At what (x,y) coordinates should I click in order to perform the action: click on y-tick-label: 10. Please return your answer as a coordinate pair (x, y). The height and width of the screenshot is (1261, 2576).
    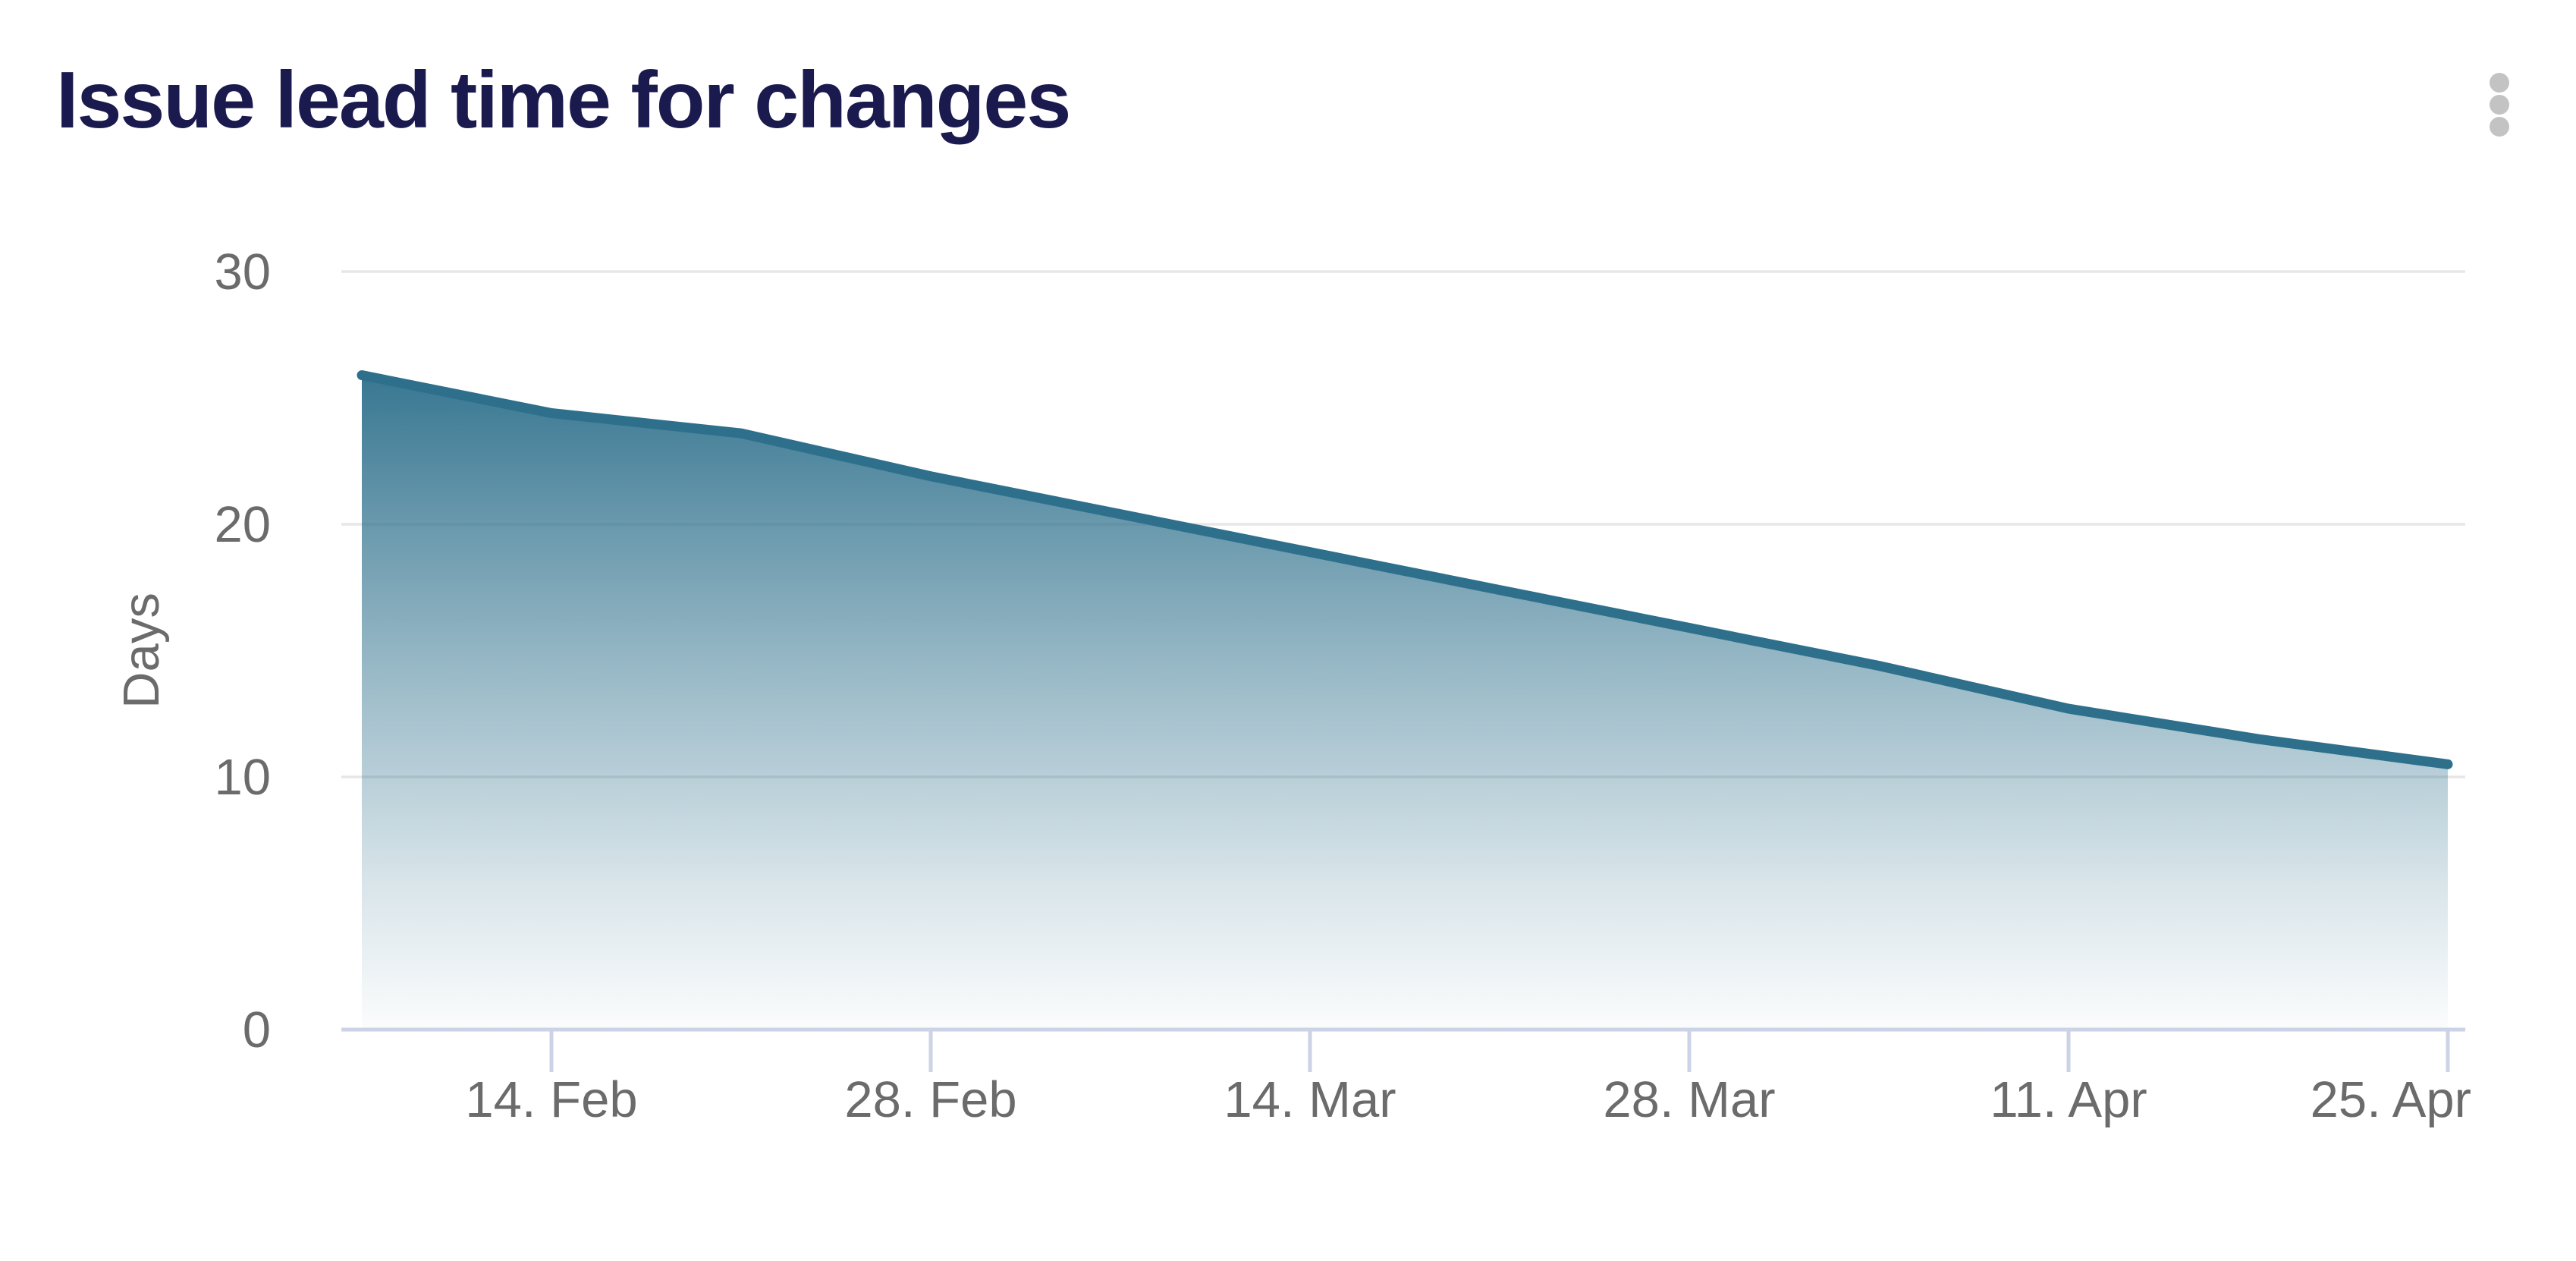
    Looking at the image, I should click on (242, 777).